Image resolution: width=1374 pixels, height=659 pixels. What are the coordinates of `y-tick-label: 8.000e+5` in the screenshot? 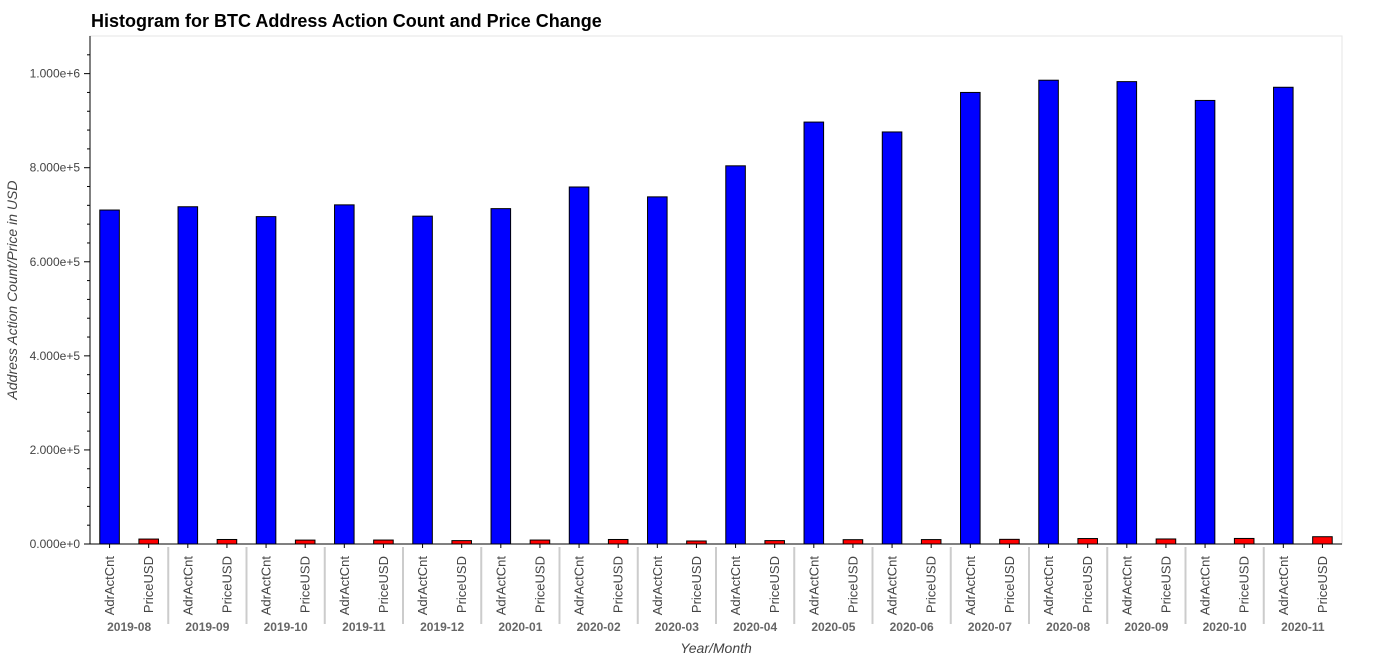 It's located at (55, 168).